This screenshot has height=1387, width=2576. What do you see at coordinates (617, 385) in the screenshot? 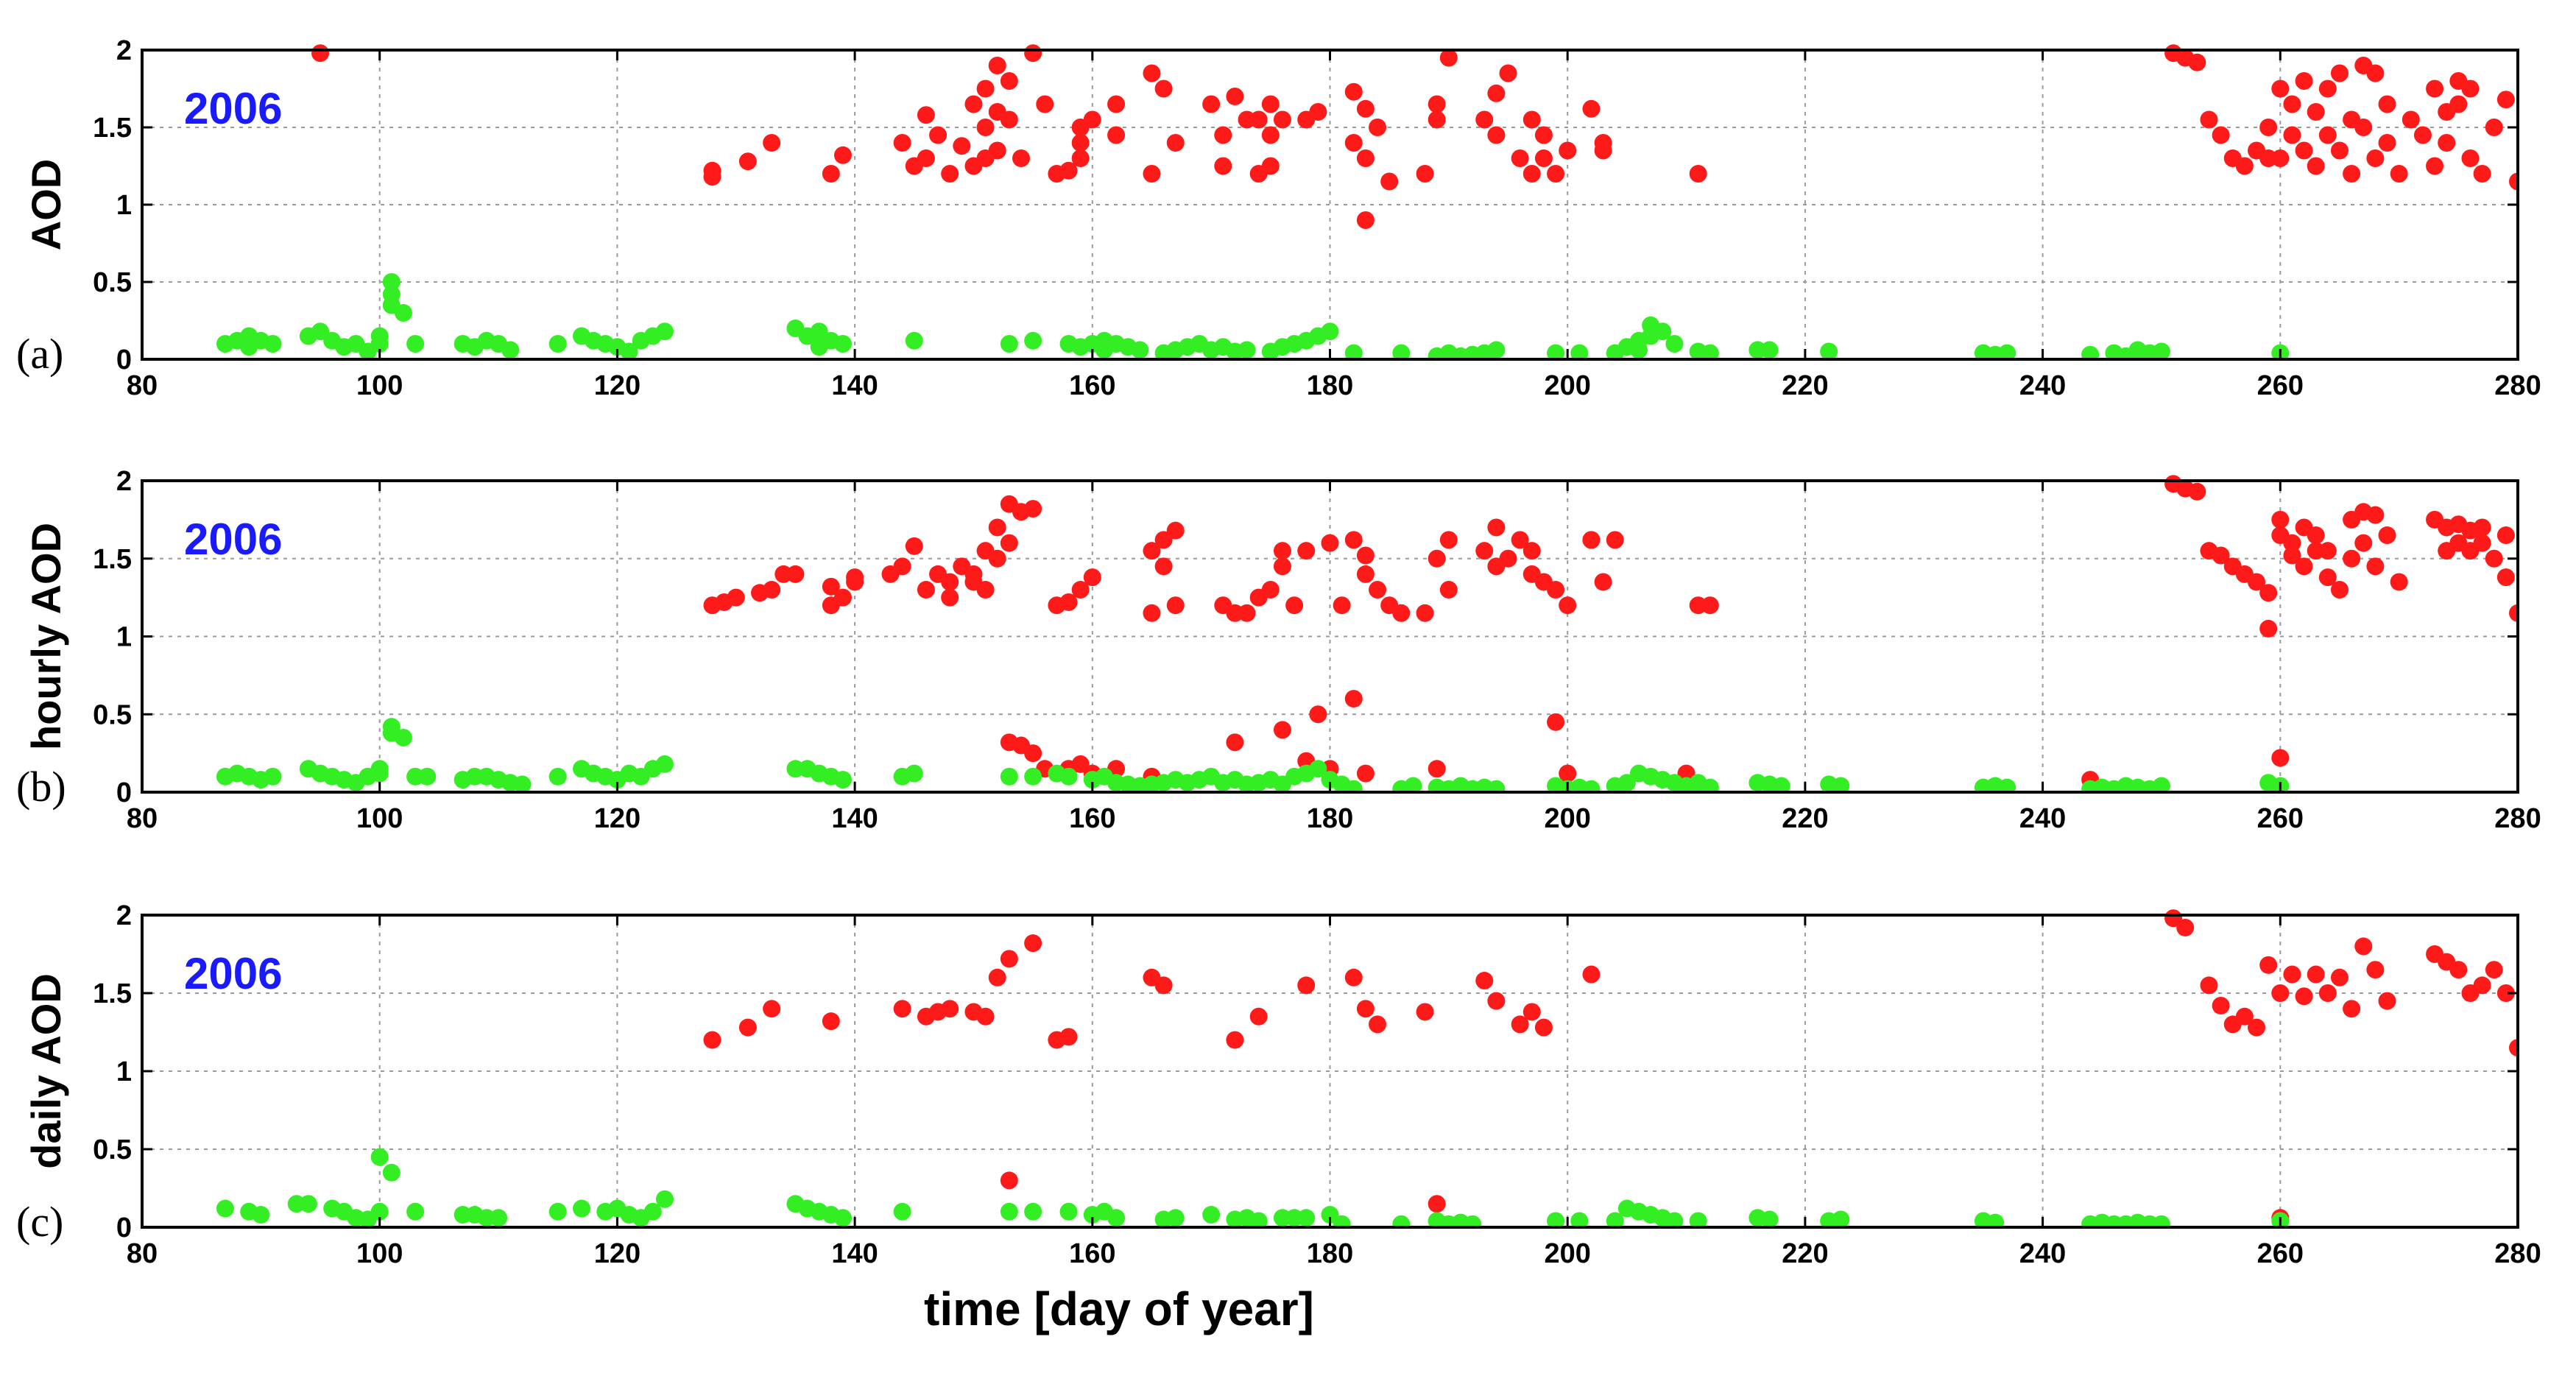
I see `x-tick-label: 120` at bounding box center [617, 385].